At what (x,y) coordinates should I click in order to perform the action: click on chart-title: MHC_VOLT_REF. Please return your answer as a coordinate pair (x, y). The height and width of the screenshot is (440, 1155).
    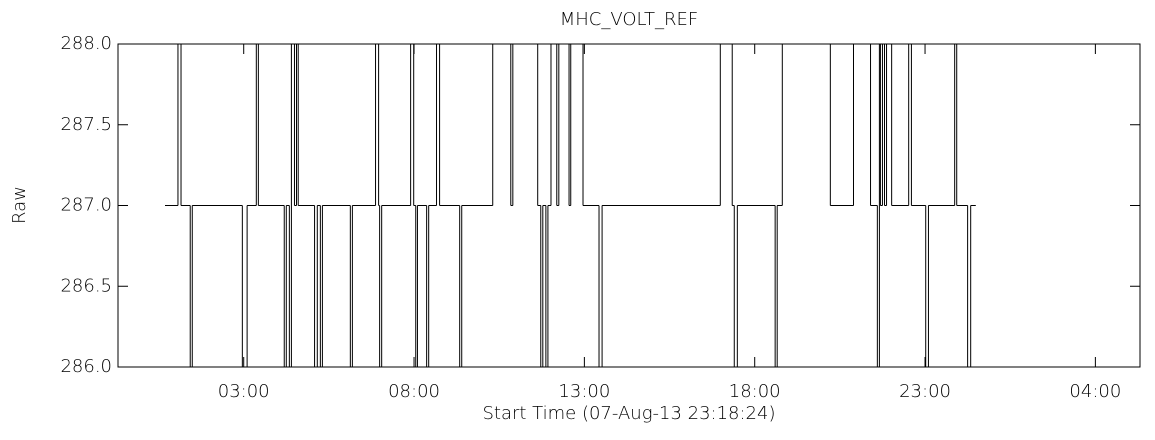
    Looking at the image, I should click on (629, 19).